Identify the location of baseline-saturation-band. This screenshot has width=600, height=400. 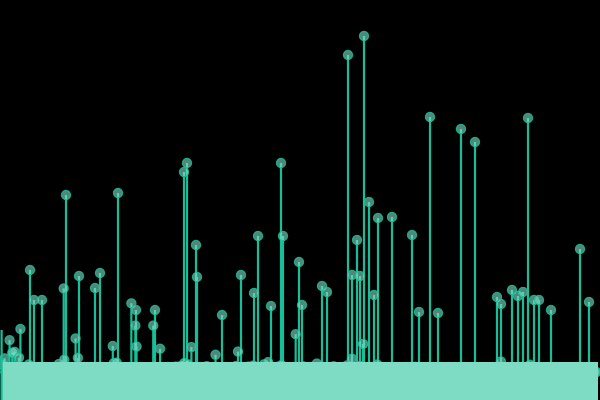
(300, 381).